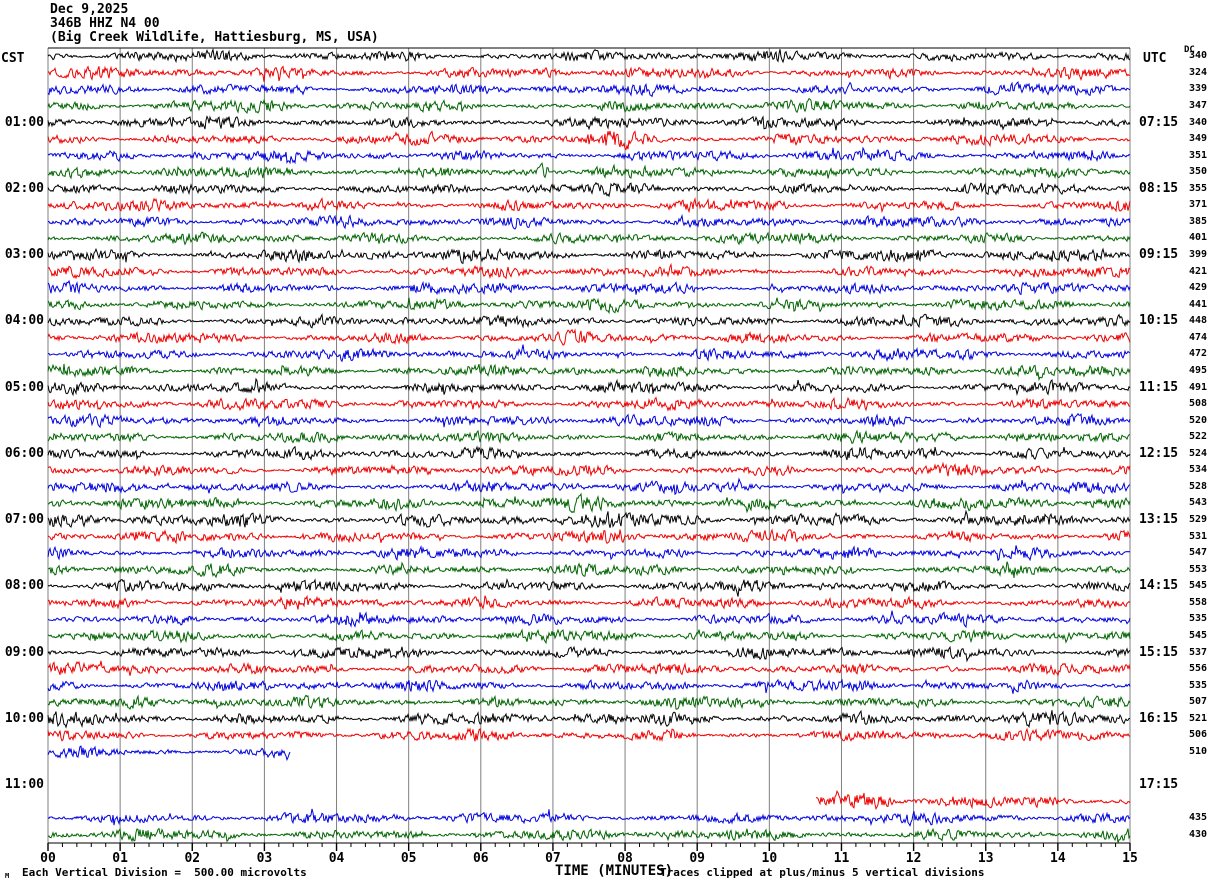 The width and height of the screenshot is (1210, 886). Describe the element at coordinates (1058, 858) in the screenshot. I see `x-tick-label: 14` at that location.